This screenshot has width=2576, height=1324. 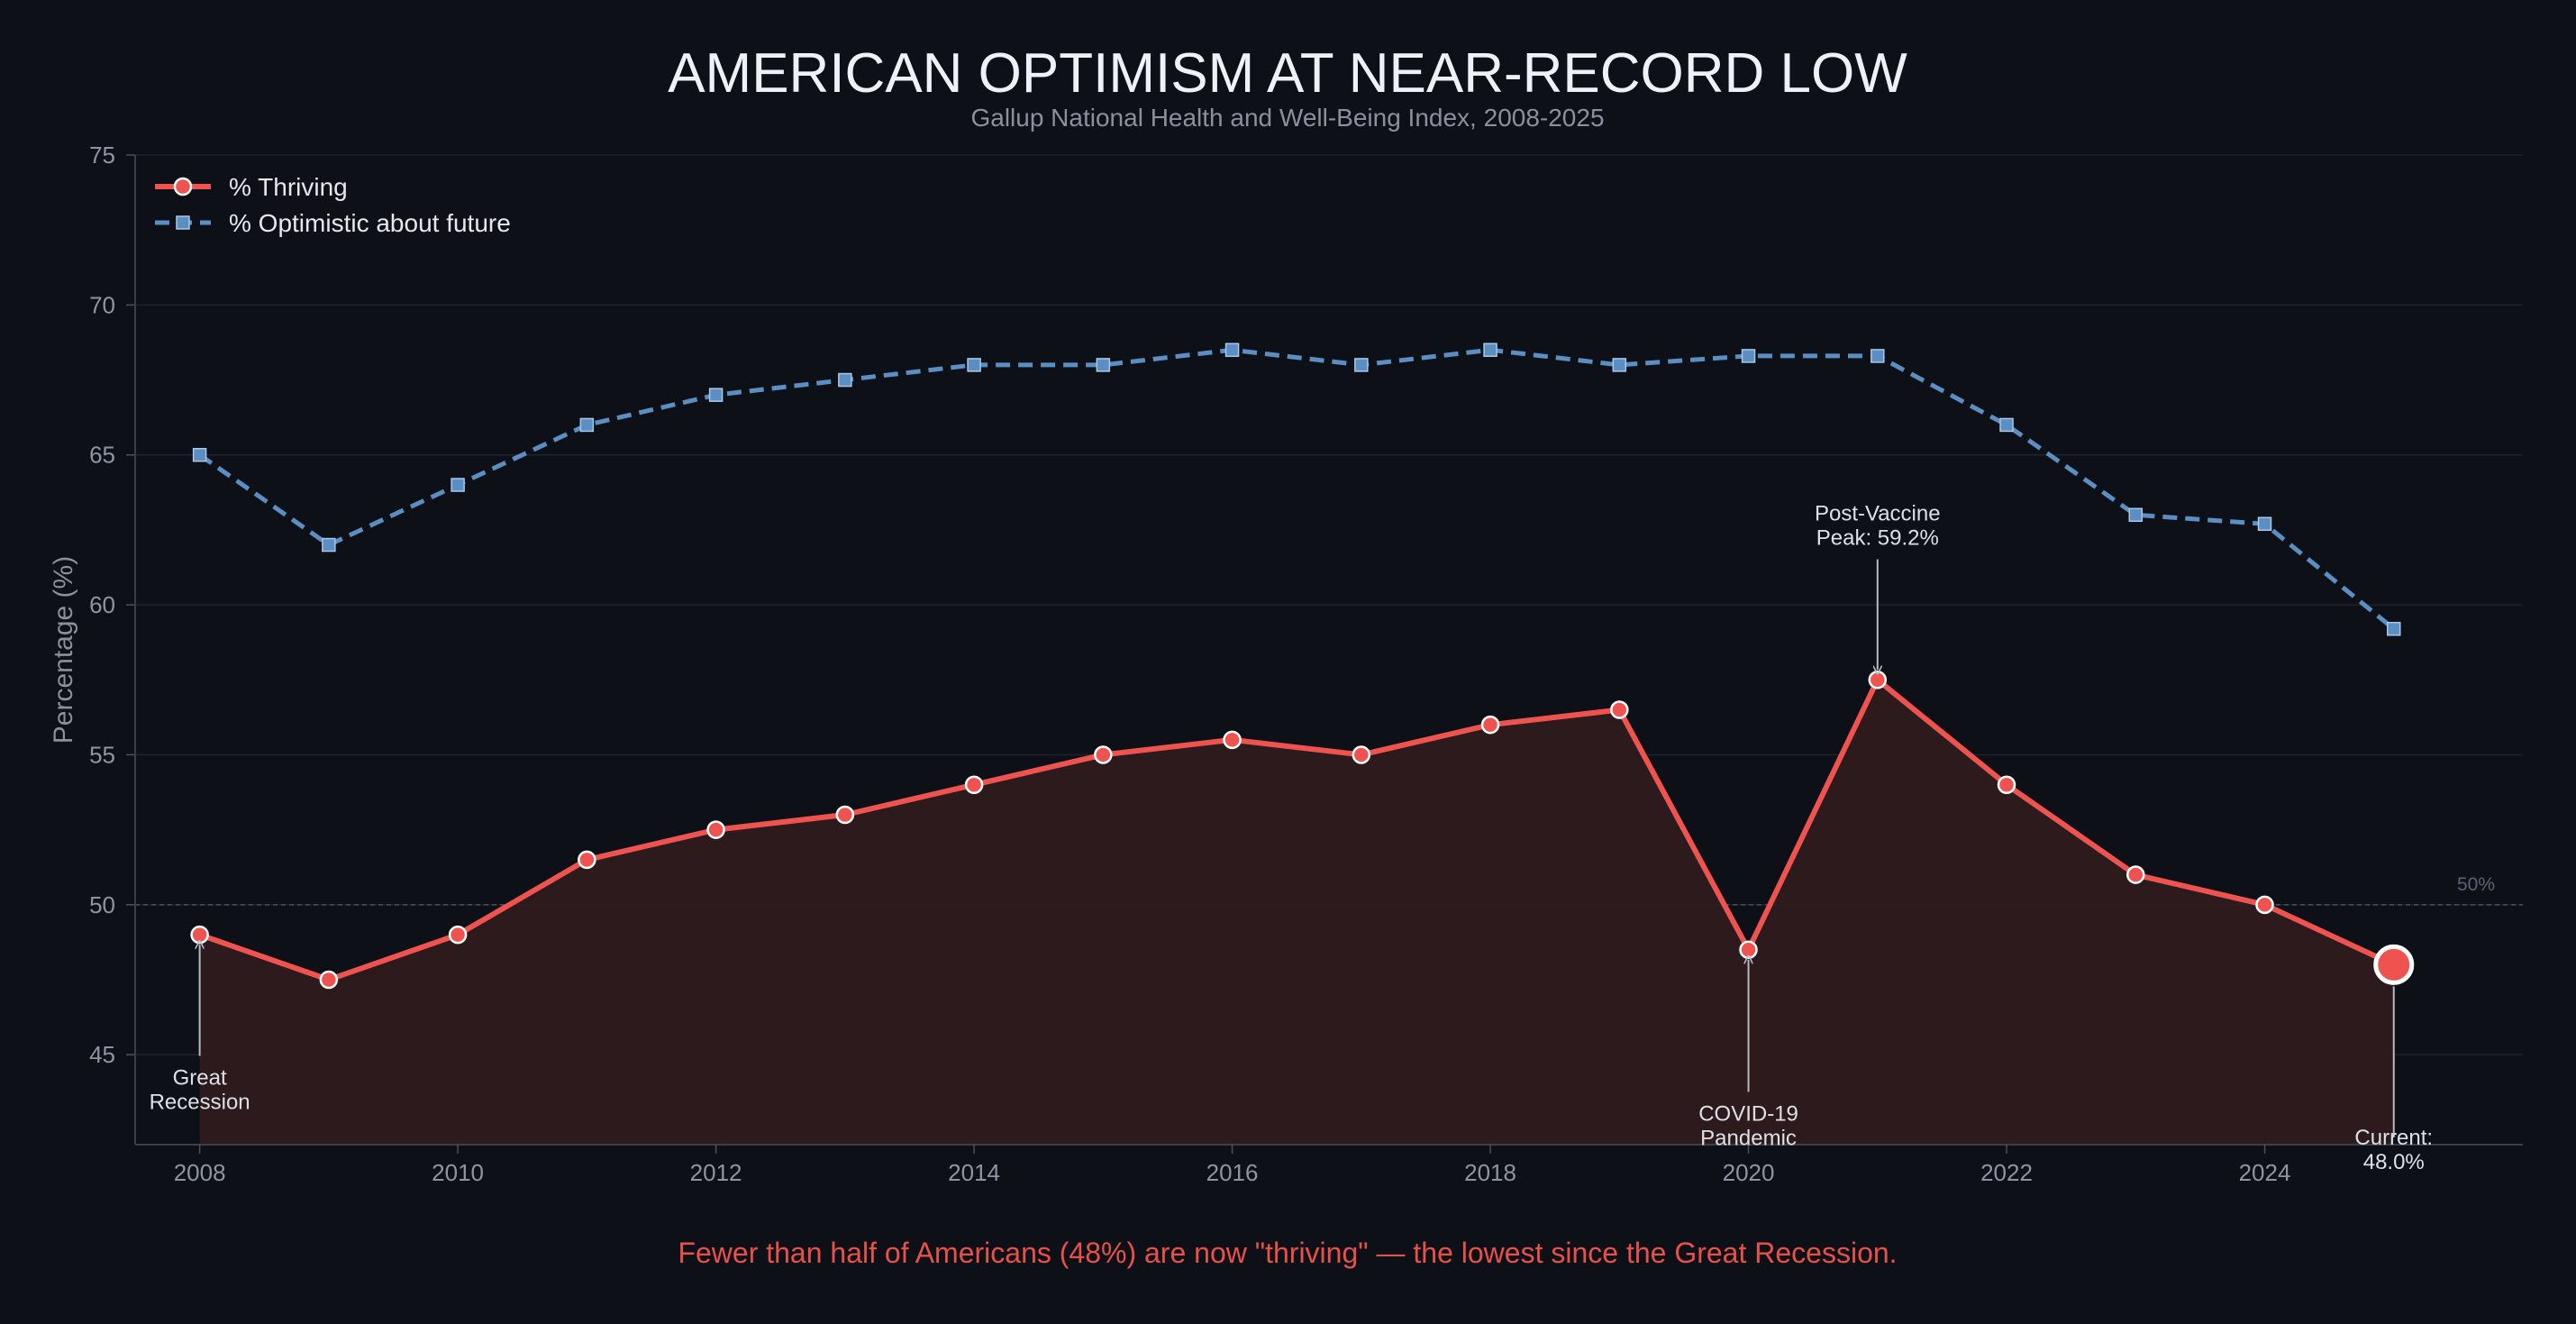 I want to click on annotation-text: Pandemic, so click(x=1748, y=1138).